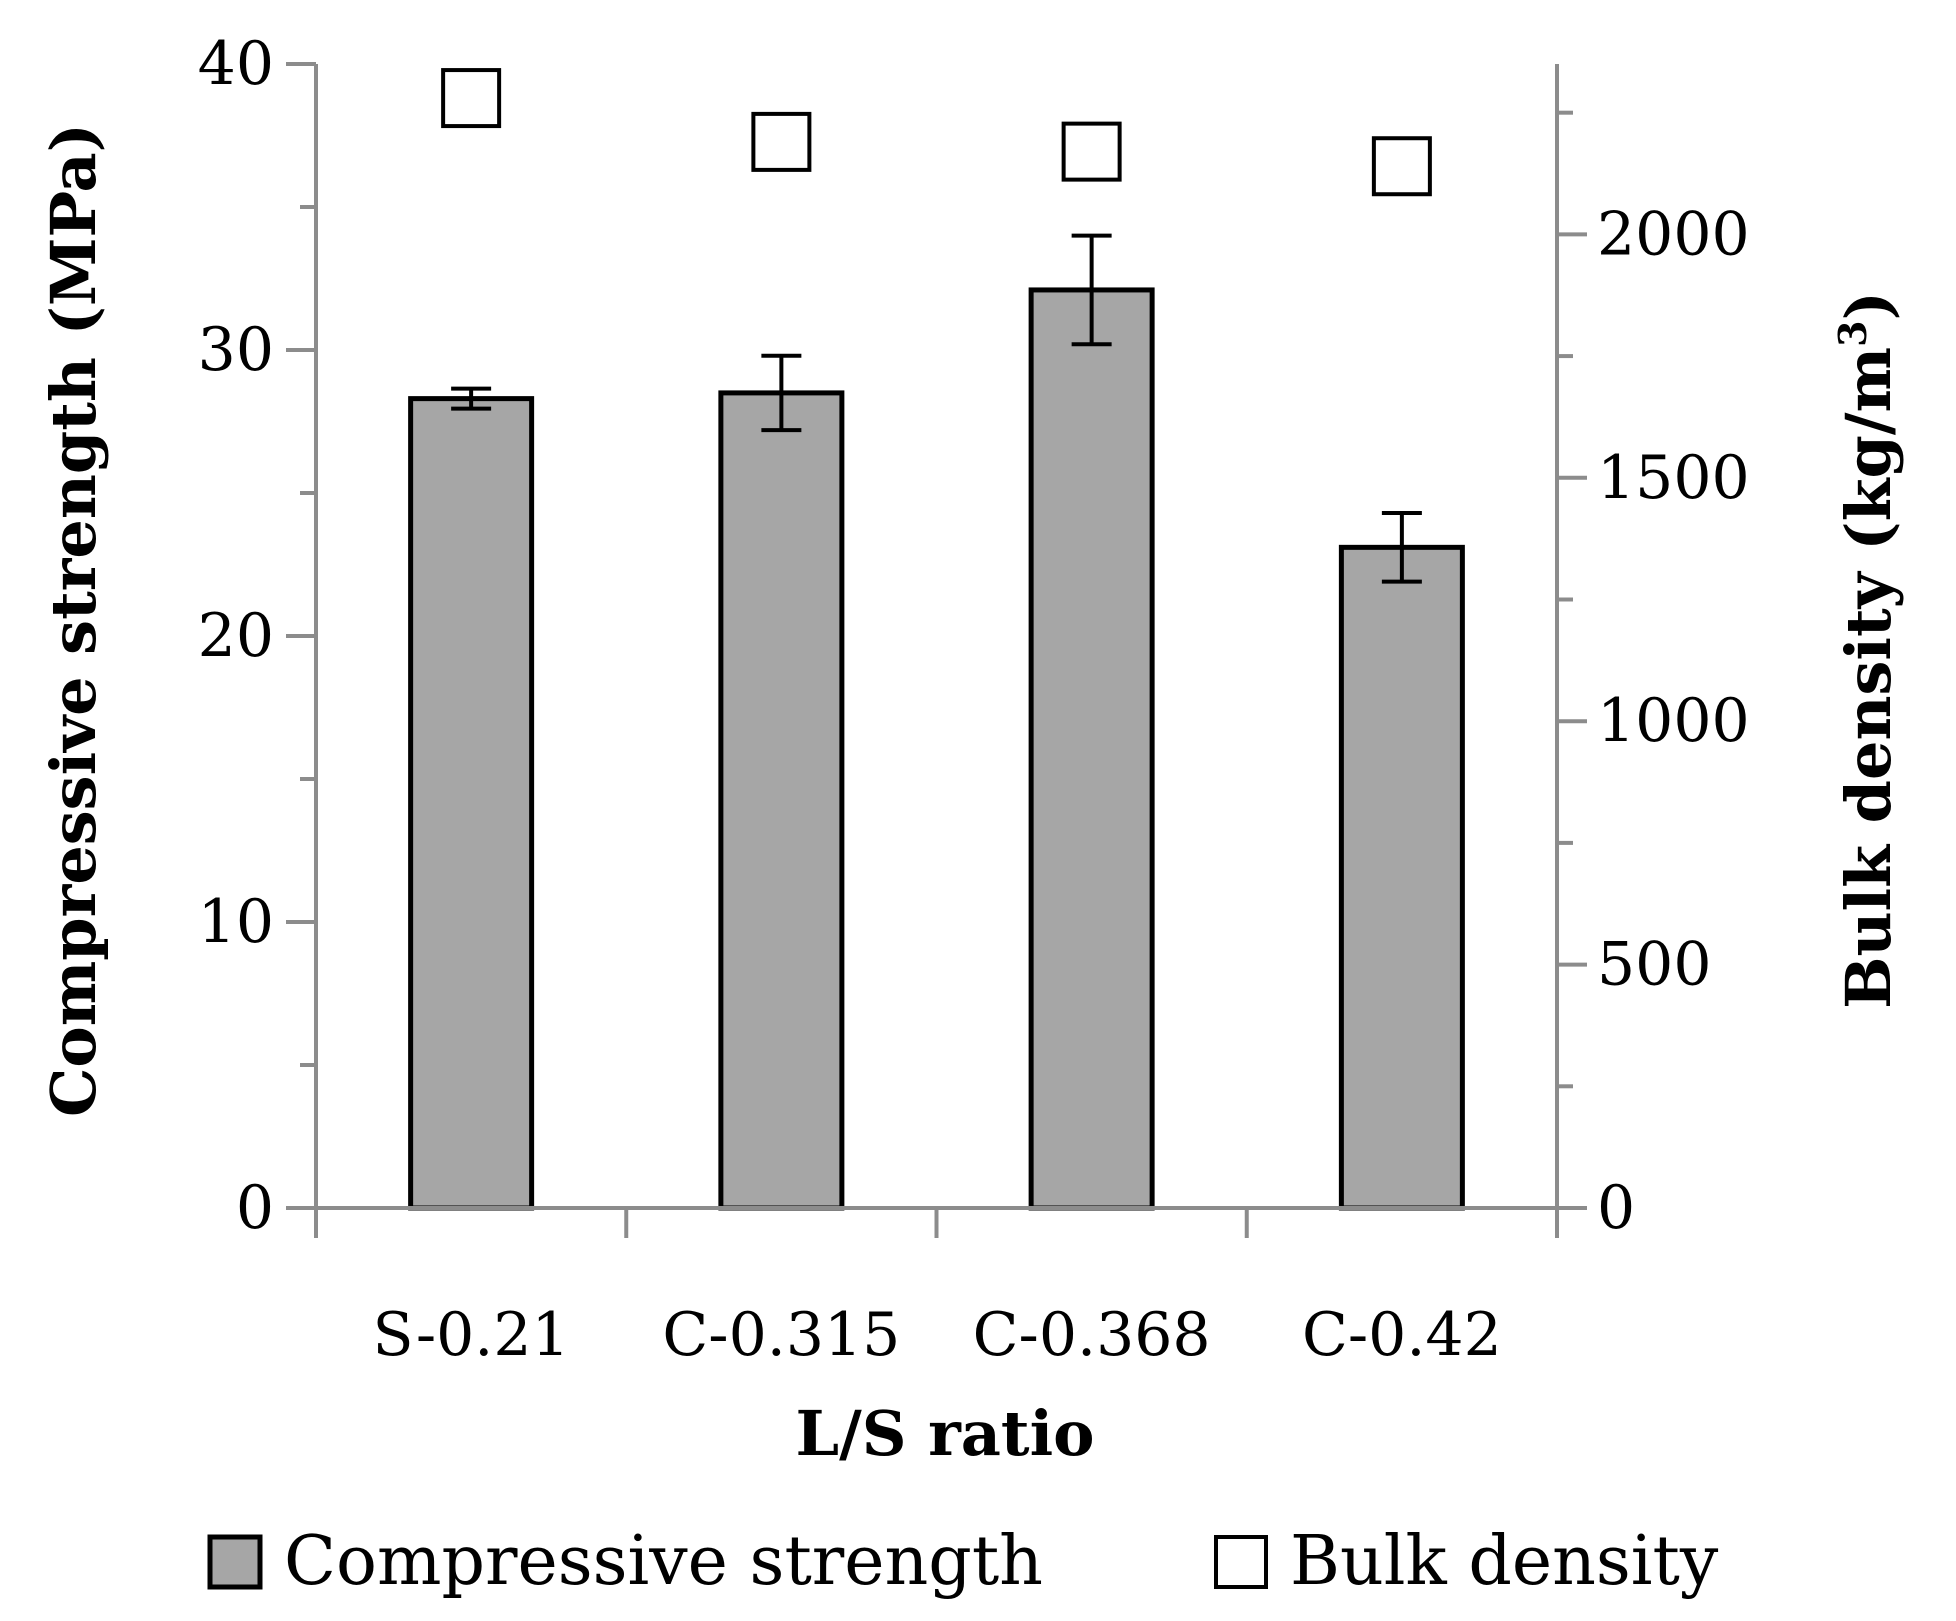 Image resolution: width=1956 pixels, height=1621 pixels. Describe the element at coordinates (255, 1208) in the screenshot. I see `y-tick-label: 0` at that location.